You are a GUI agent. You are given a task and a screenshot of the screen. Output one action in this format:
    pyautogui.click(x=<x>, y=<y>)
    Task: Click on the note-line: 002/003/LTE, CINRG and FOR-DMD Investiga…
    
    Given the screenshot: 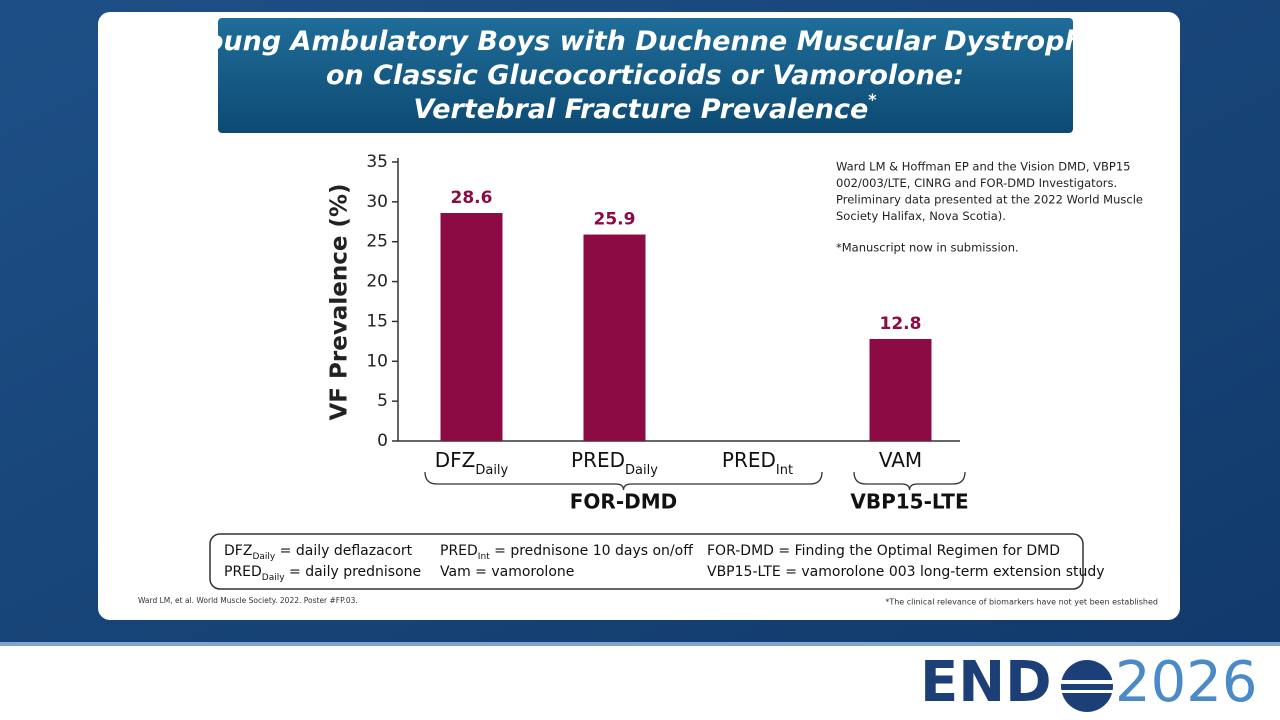 What is the action you would take?
    pyautogui.click(x=976, y=183)
    